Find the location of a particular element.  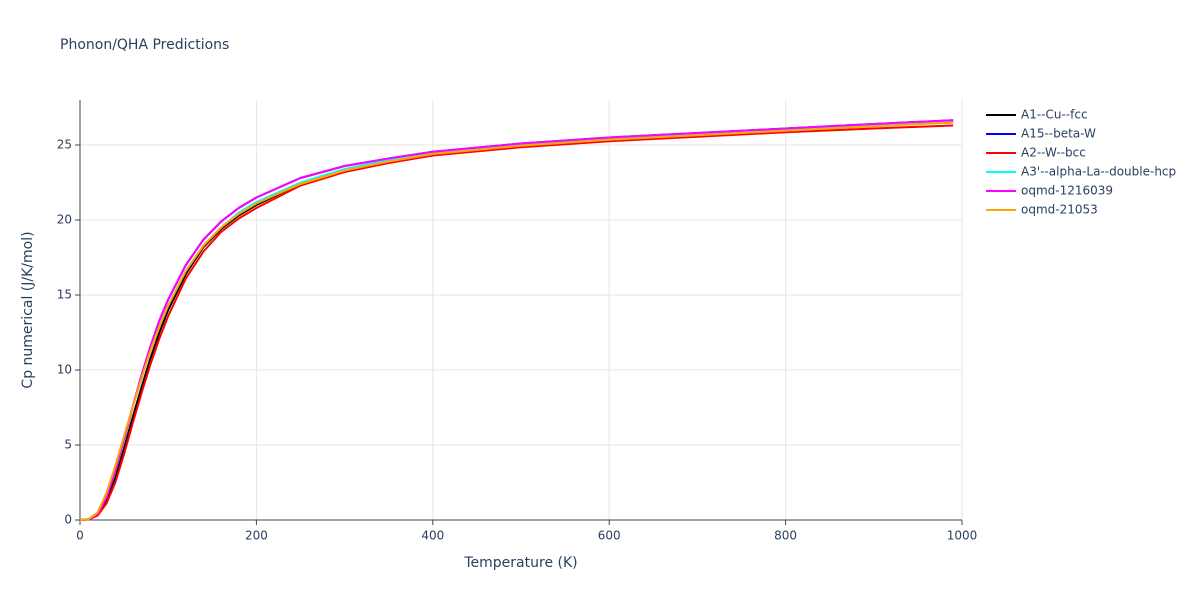

y-tick-label: 0 is located at coordinates (68, 520).